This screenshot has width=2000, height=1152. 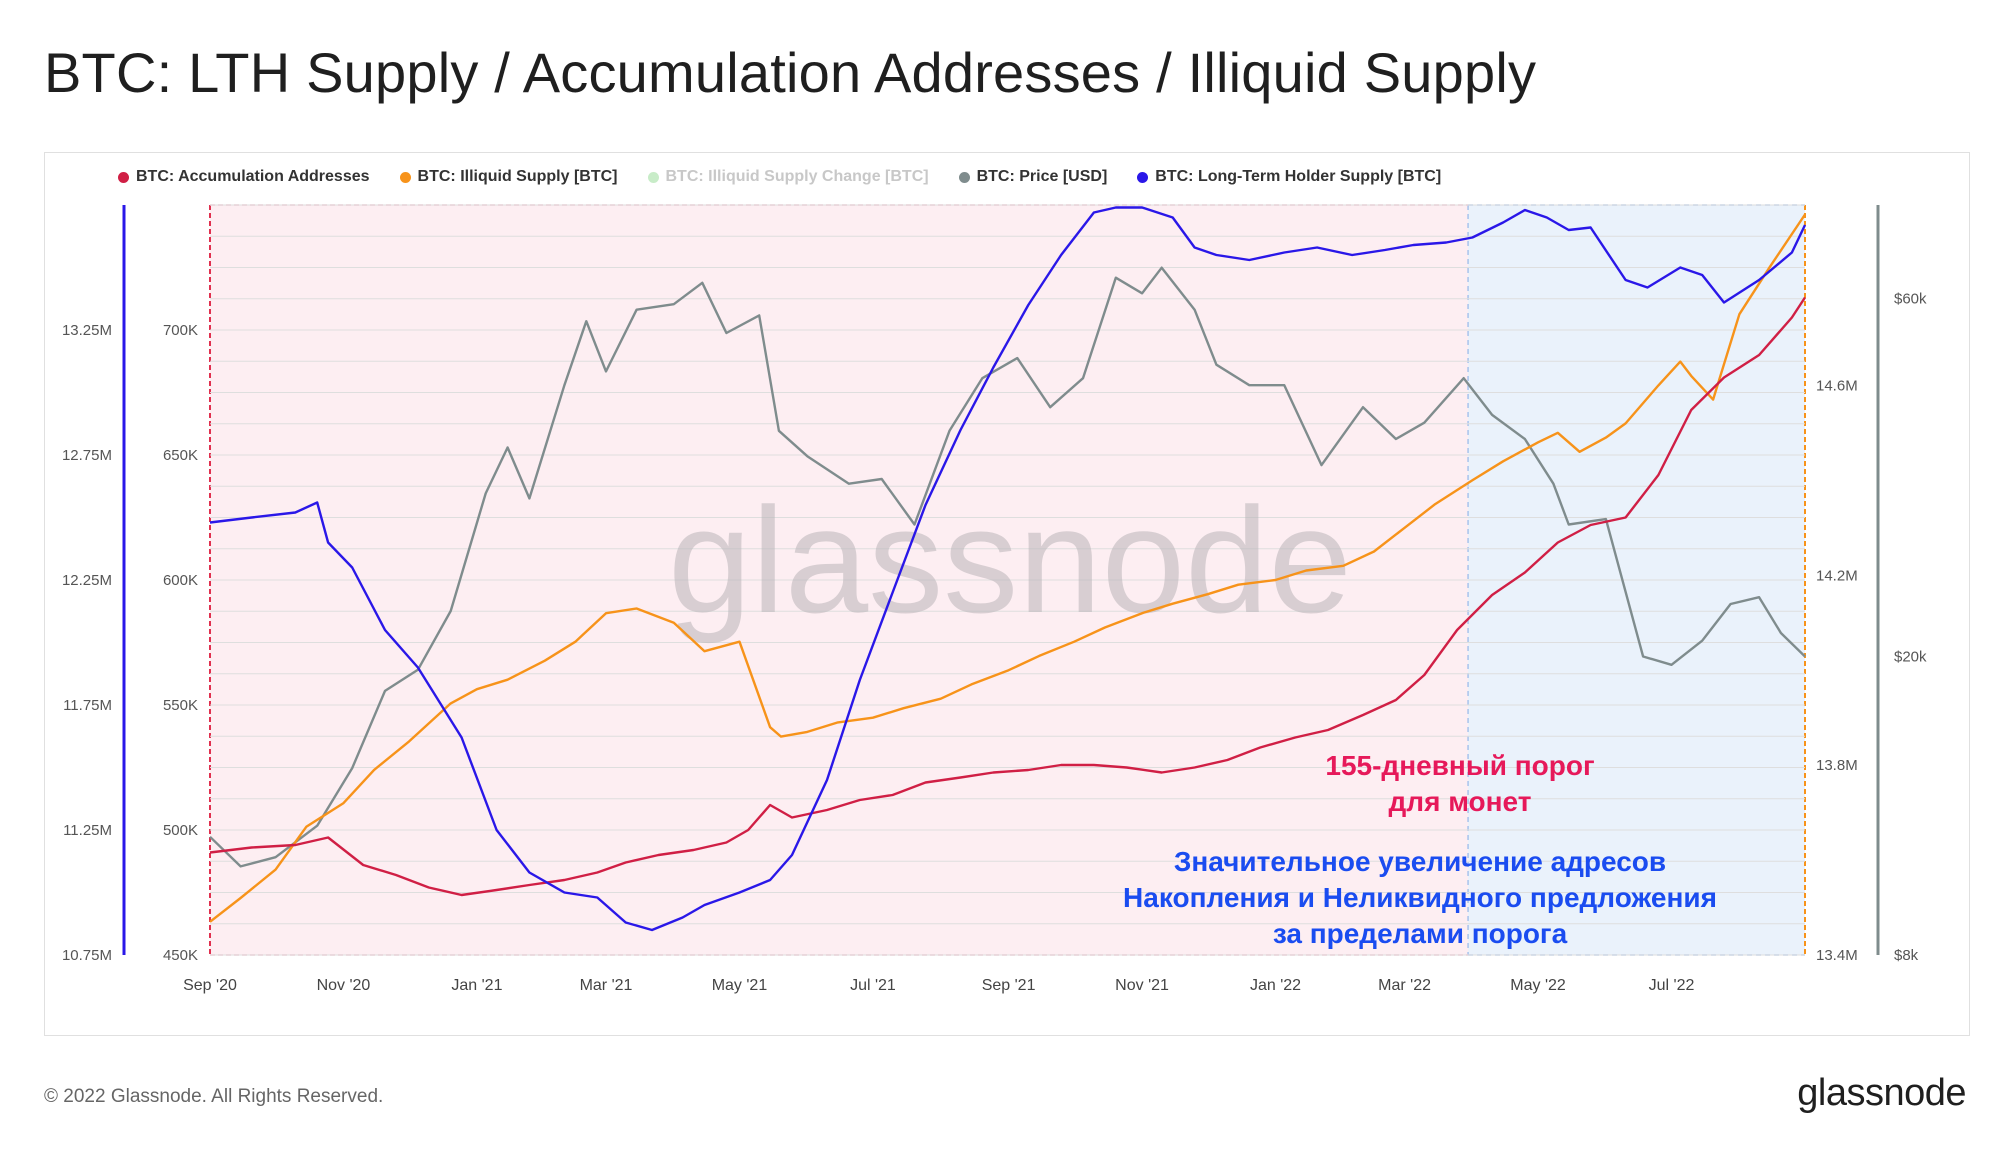 I want to click on x-tick-label: Jul '21, so click(x=873, y=985).